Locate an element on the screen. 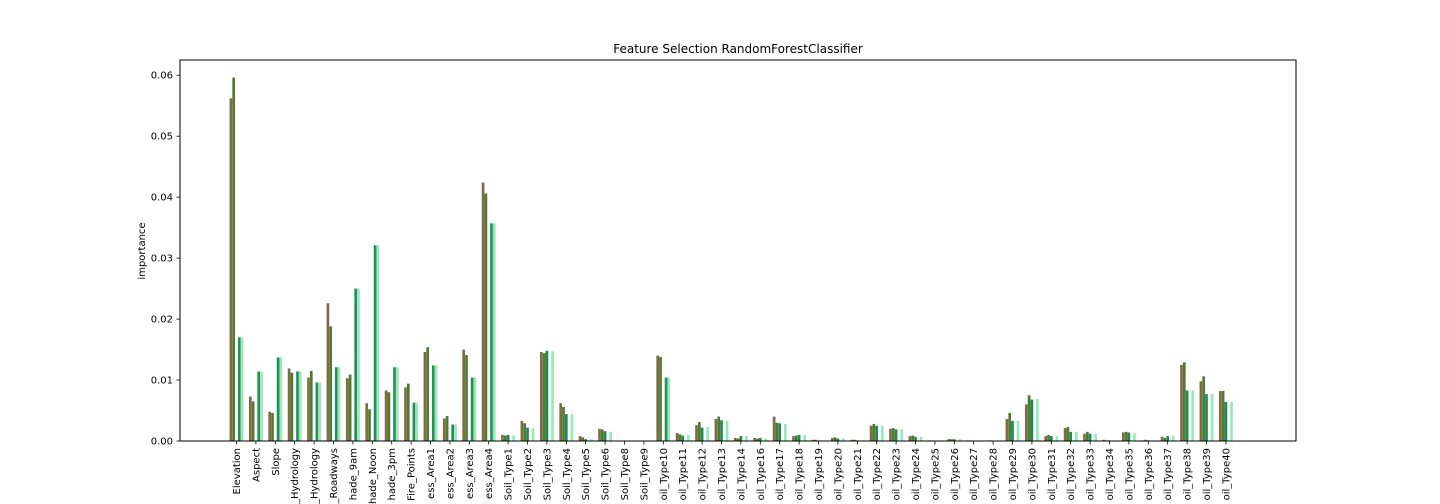 The width and height of the screenshot is (1440, 504). chart-title: Feature Selection RandomForestClassifier is located at coordinates (738, 49).